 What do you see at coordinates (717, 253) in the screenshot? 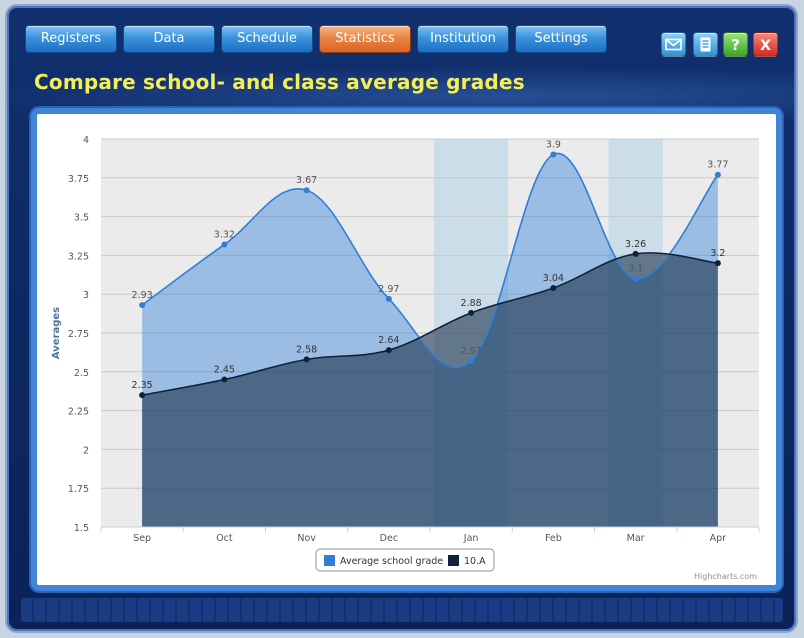
I see `data-label-class: 3.2` at bounding box center [717, 253].